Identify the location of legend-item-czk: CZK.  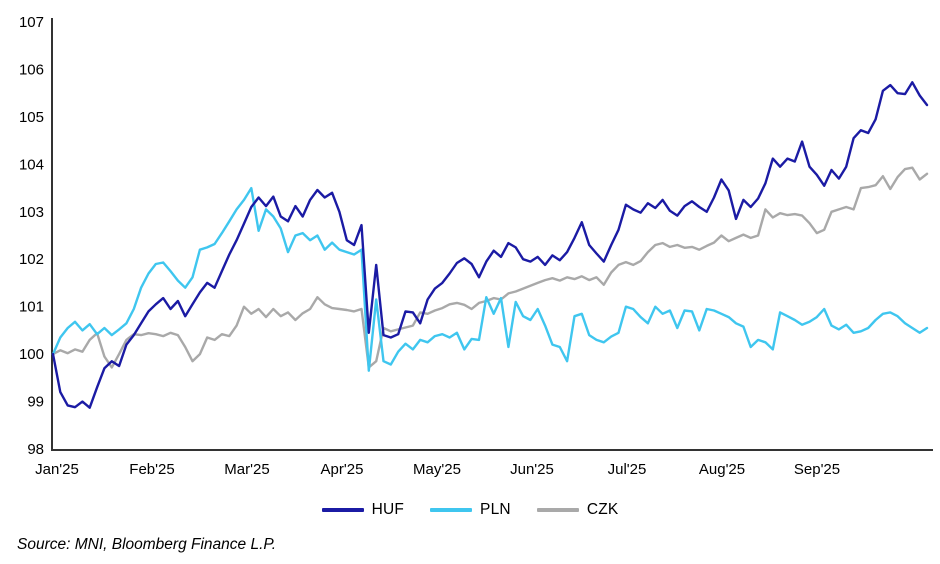
(577, 510).